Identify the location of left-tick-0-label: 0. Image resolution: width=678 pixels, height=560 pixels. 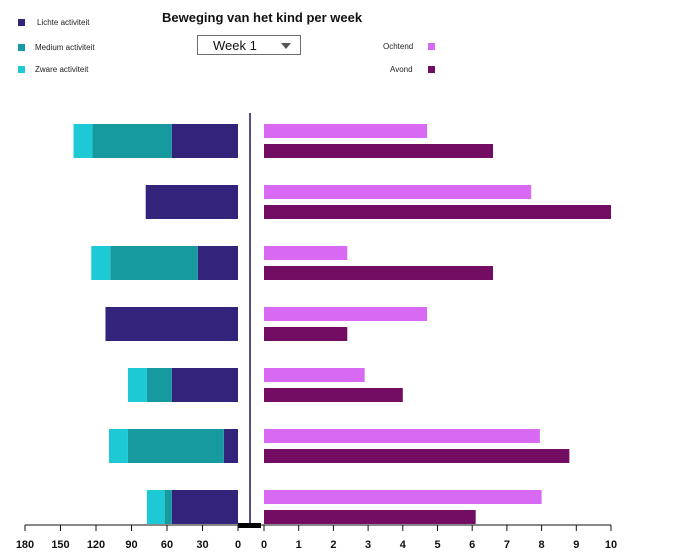
(238, 545).